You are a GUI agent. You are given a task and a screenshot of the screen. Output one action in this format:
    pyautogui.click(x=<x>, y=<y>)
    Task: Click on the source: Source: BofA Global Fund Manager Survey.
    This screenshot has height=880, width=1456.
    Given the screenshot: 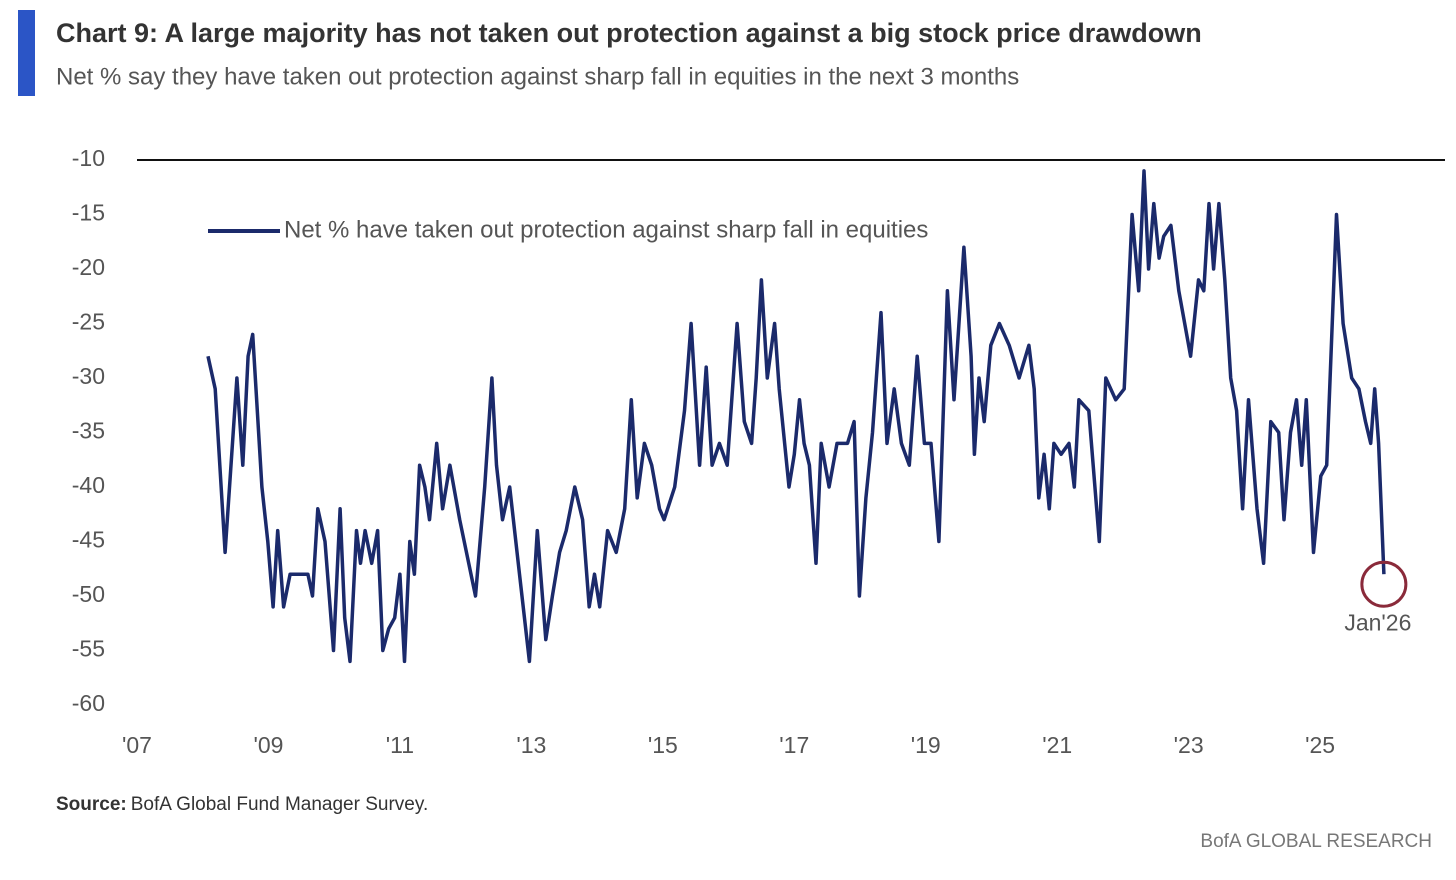 What is the action you would take?
    pyautogui.click(x=242, y=804)
    